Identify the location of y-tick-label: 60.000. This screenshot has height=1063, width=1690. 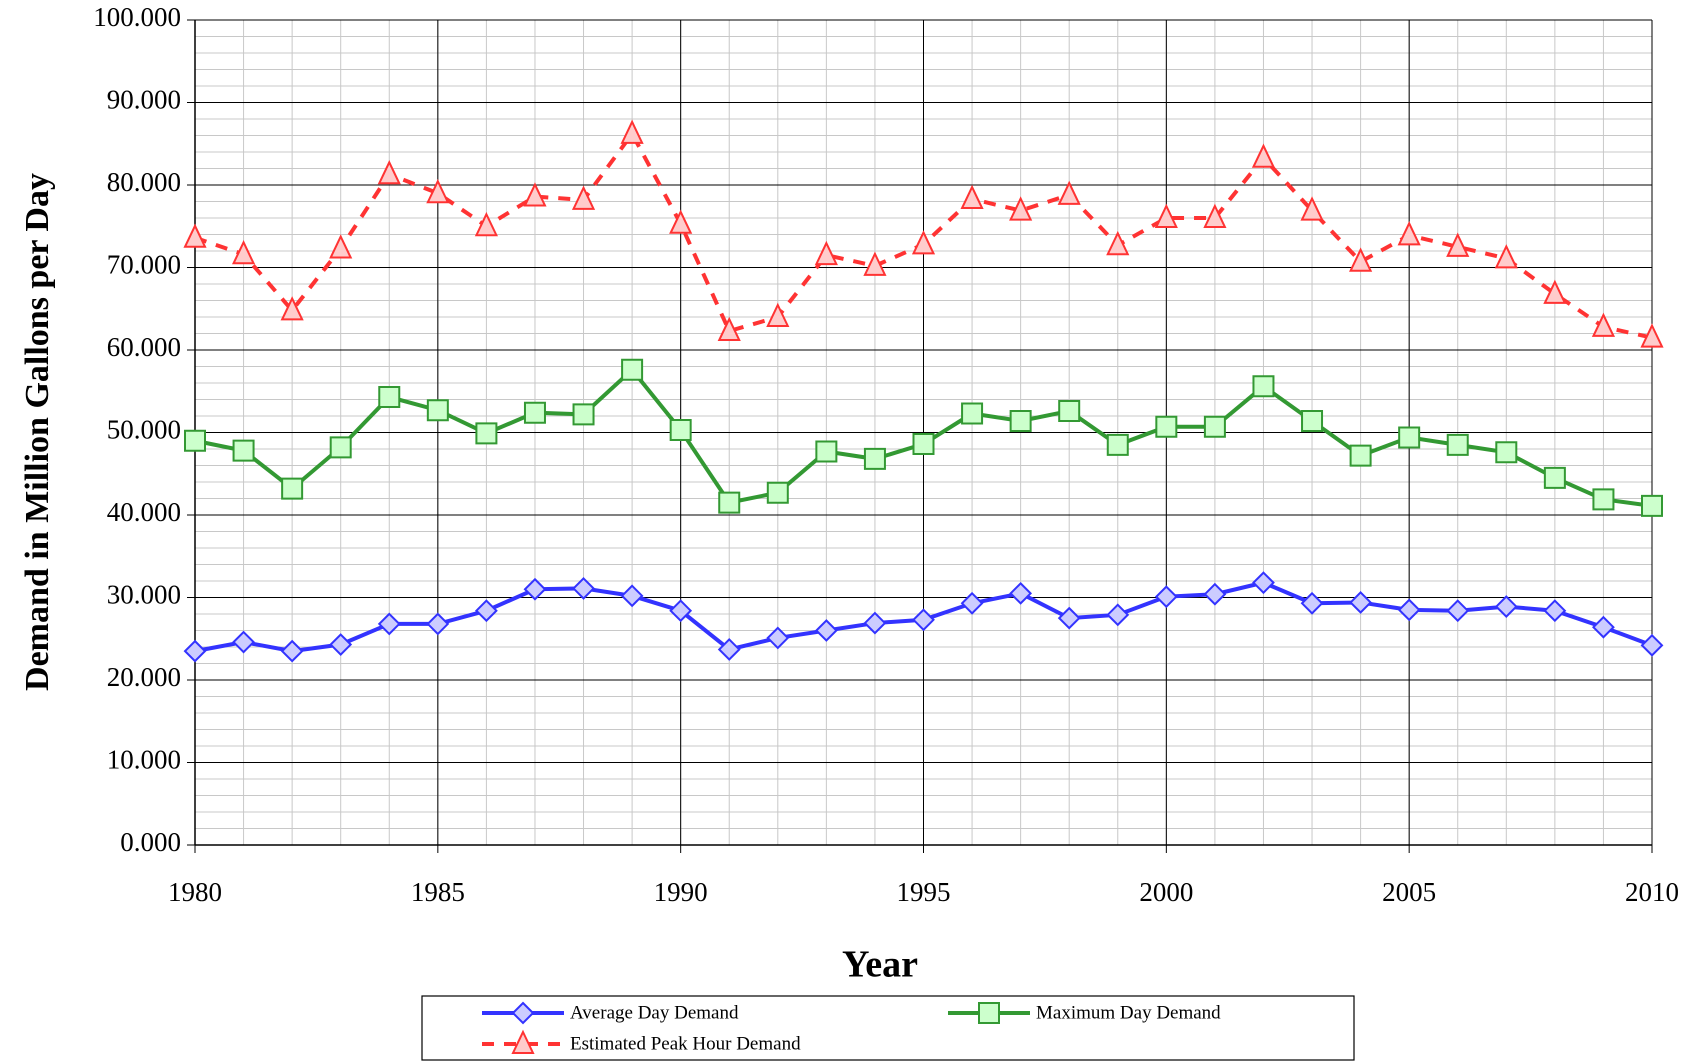
(144, 347).